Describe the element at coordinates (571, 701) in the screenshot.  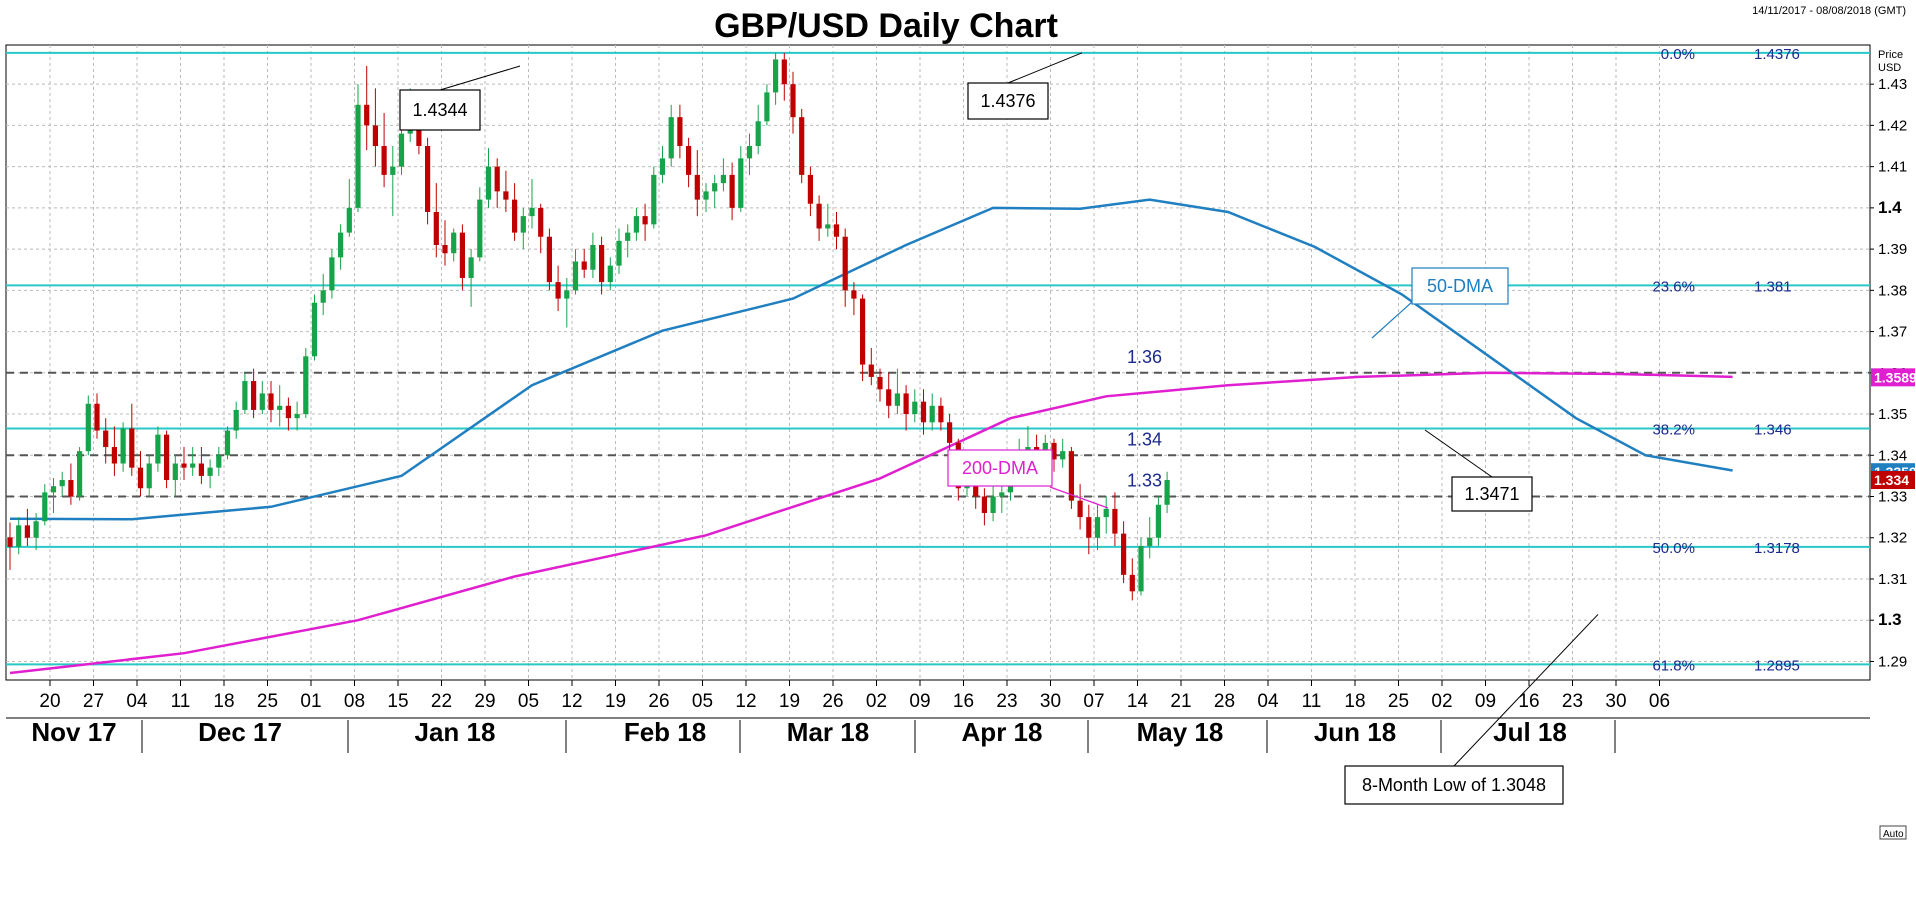
I see `x-day-label: 12` at that location.